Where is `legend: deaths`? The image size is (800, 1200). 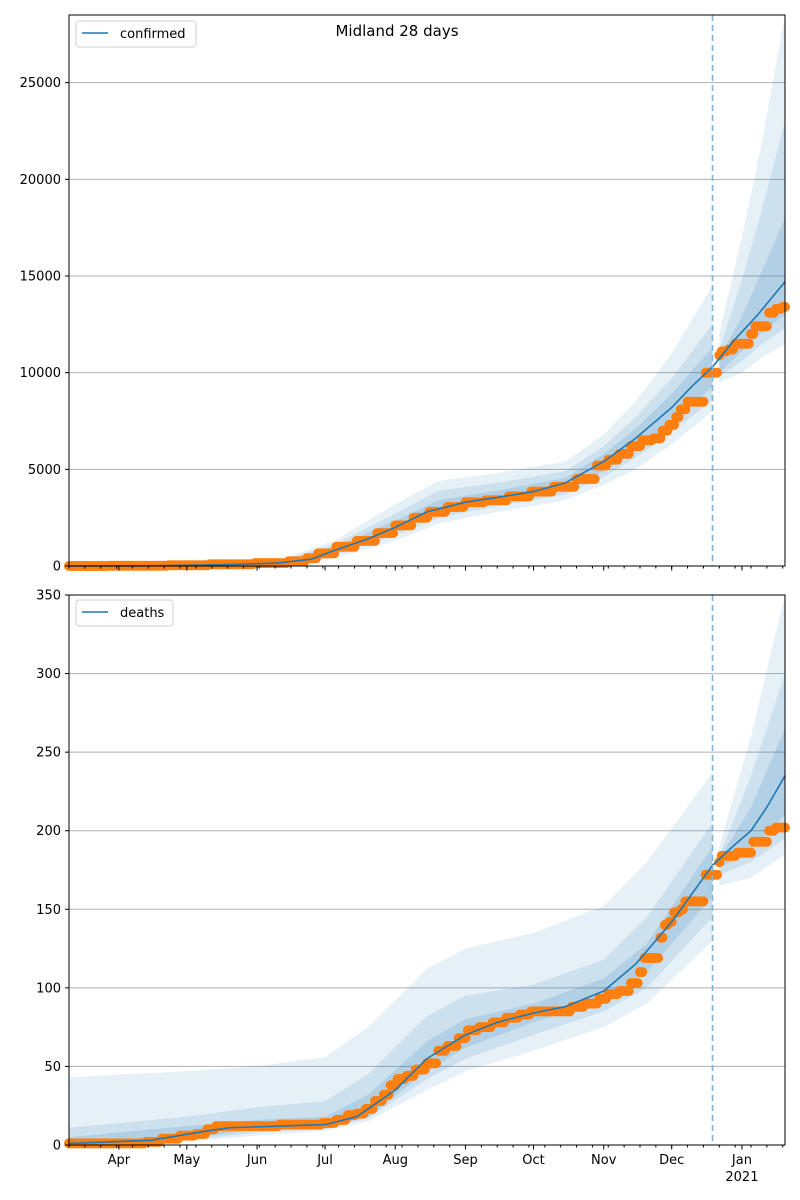 legend: deaths is located at coordinates (124, 613).